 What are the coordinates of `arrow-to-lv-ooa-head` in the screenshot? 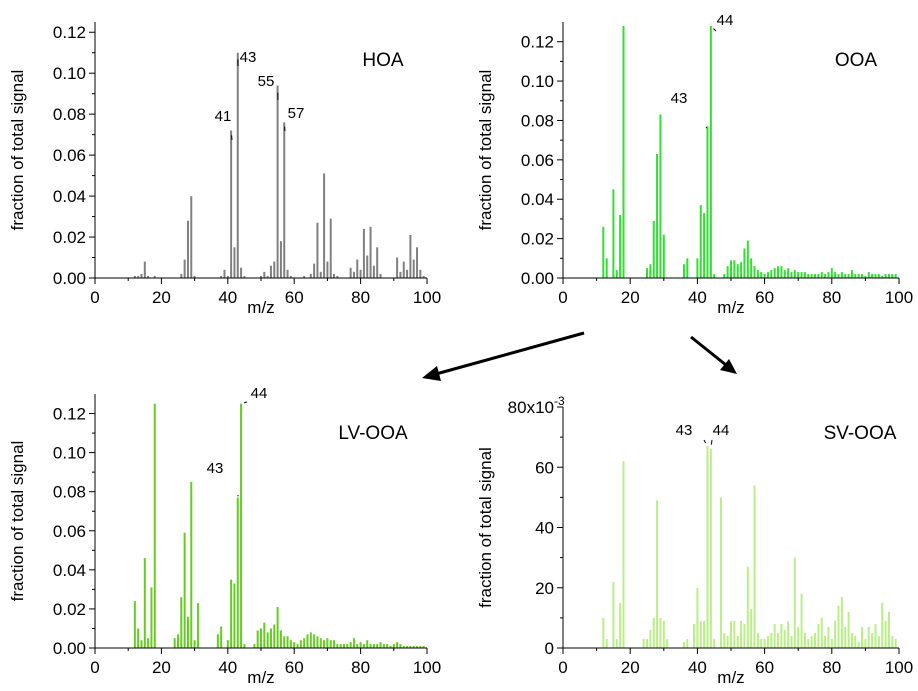 It's located at (431, 373).